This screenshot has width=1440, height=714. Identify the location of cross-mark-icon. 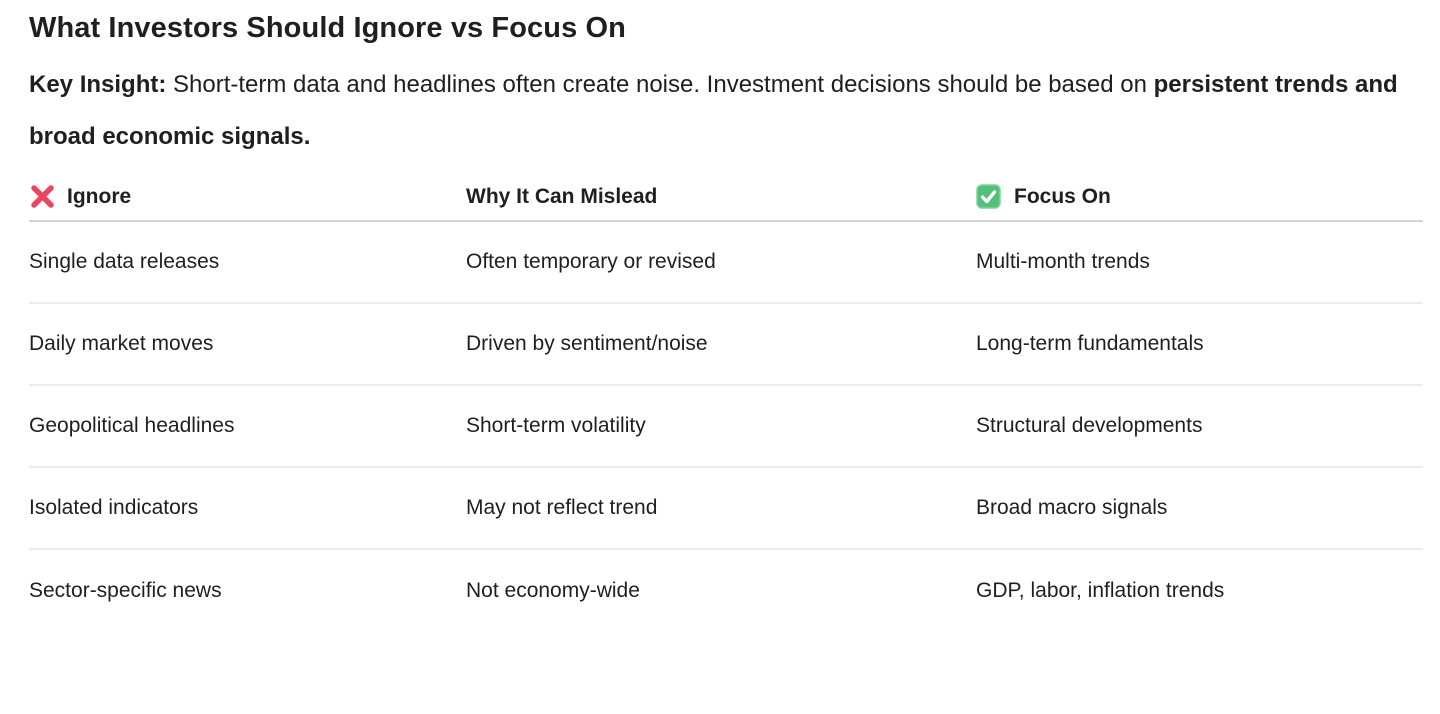
(42, 196).